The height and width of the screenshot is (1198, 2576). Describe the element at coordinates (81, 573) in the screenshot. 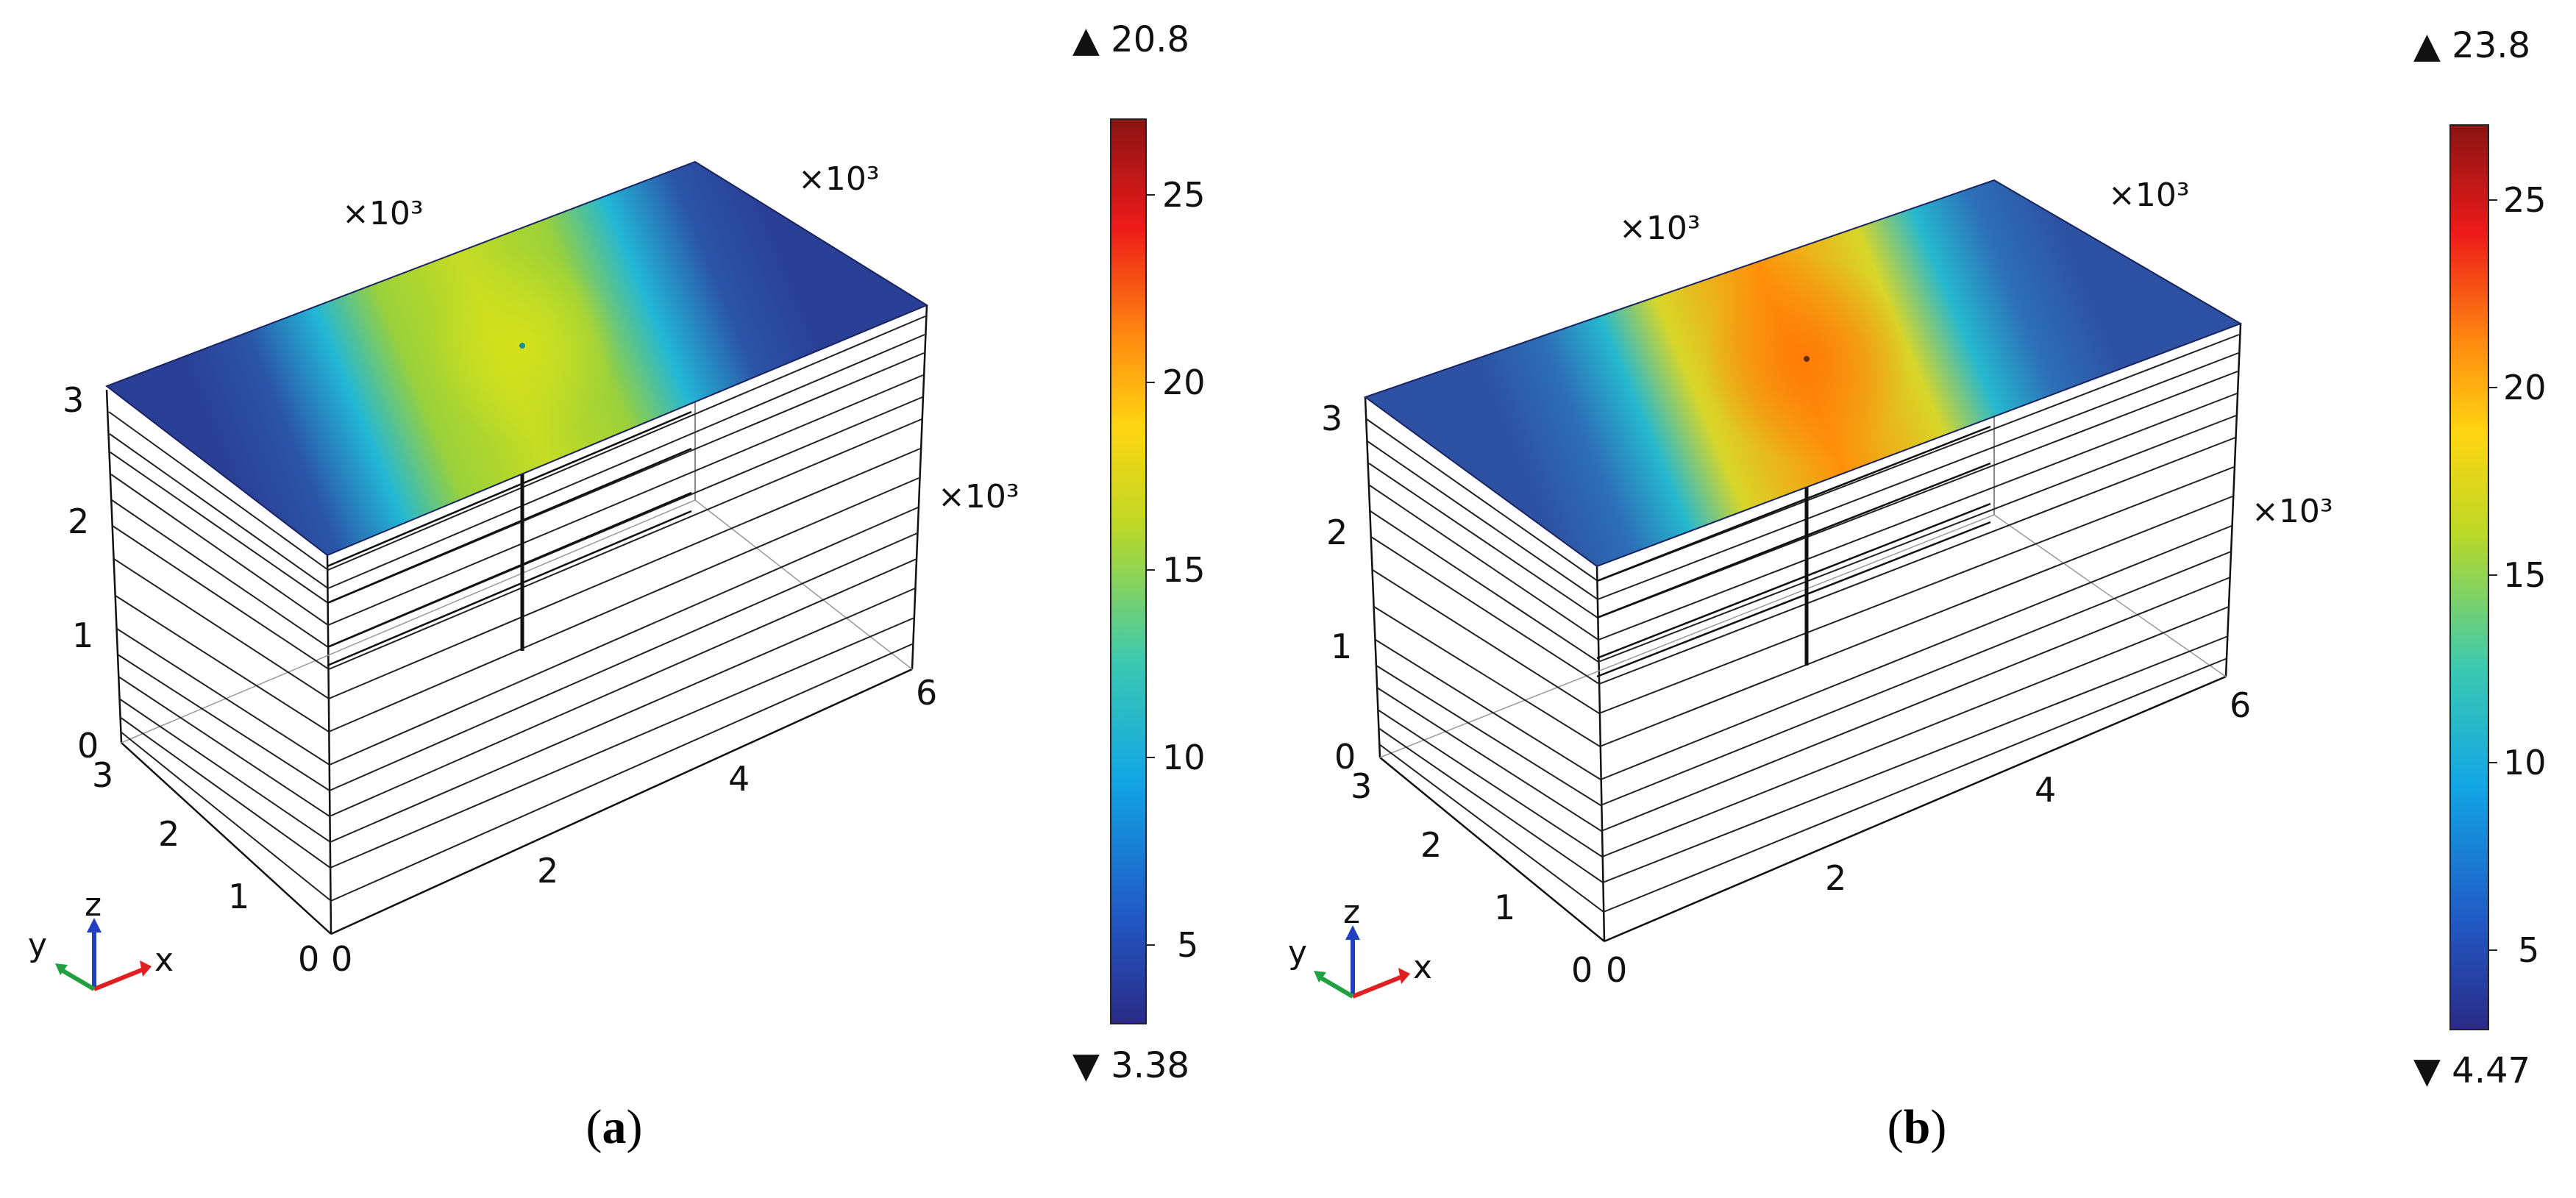

I see `z-ticks-a: 3 2 1 0` at that location.